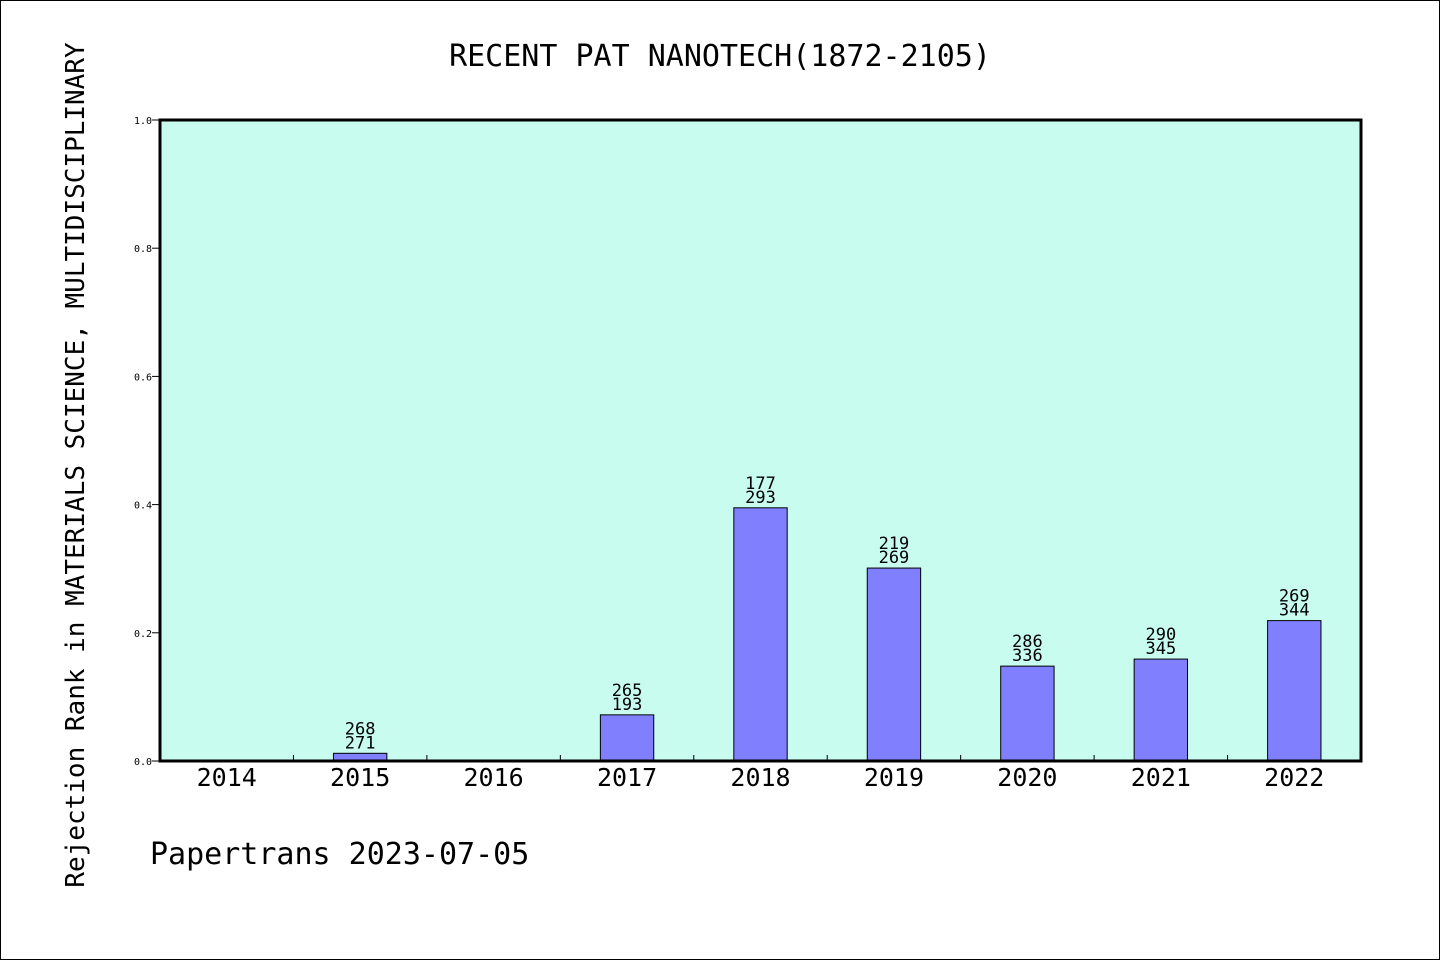  Describe the element at coordinates (760, 634) in the screenshot. I see `bar-2018` at that location.